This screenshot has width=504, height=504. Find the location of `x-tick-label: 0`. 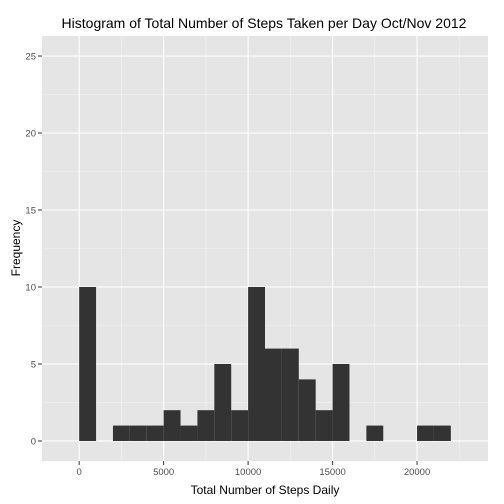

x-tick-label: 0 is located at coordinates (79, 472).